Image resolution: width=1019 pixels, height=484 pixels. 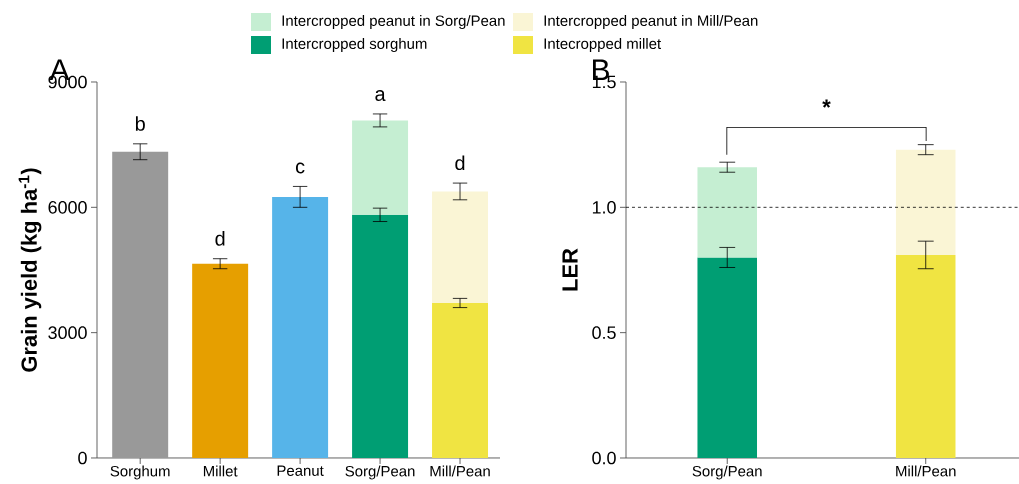 I want to click on y-tick-label: 1.0, so click(x=604, y=207).